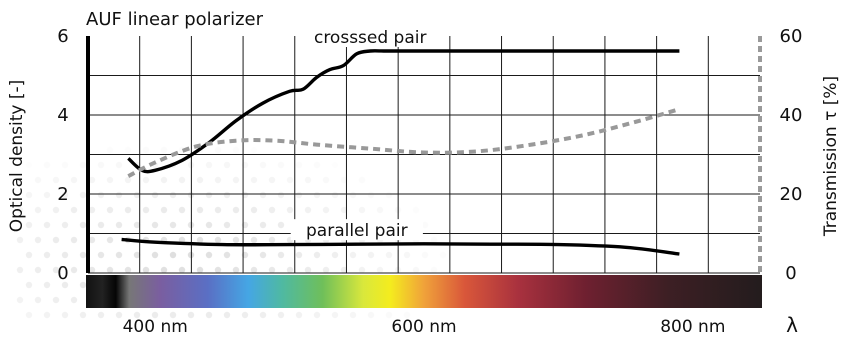  Describe the element at coordinates (692, 327) in the screenshot. I see `x-tick-label: 800 nm` at that location.